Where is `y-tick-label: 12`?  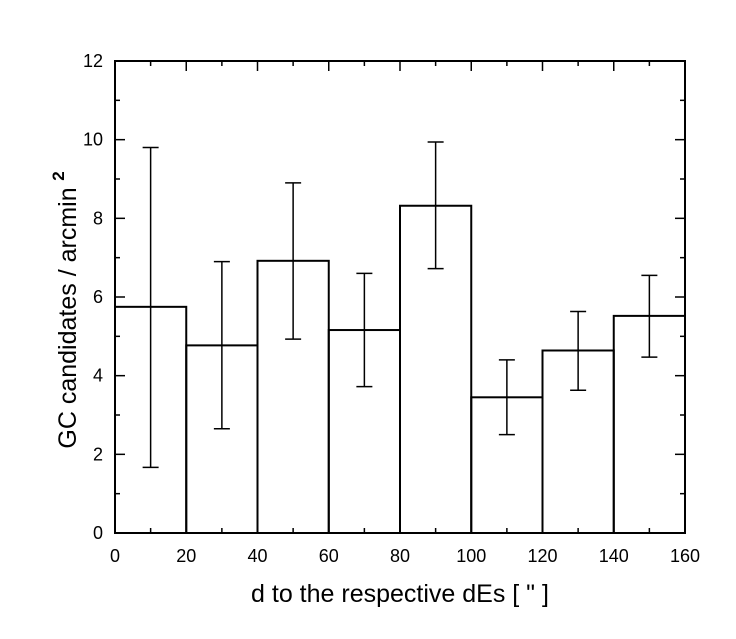 y-tick-label: 12 is located at coordinates (93, 61).